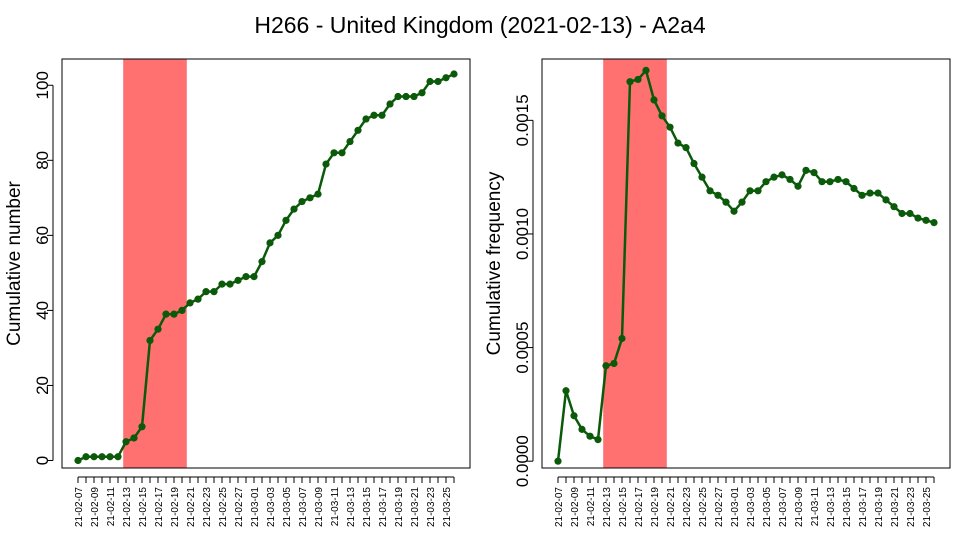 This screenshot has height=533, width=960. I want to click on x-tick-label: 21-02-19, so click(175, 507).